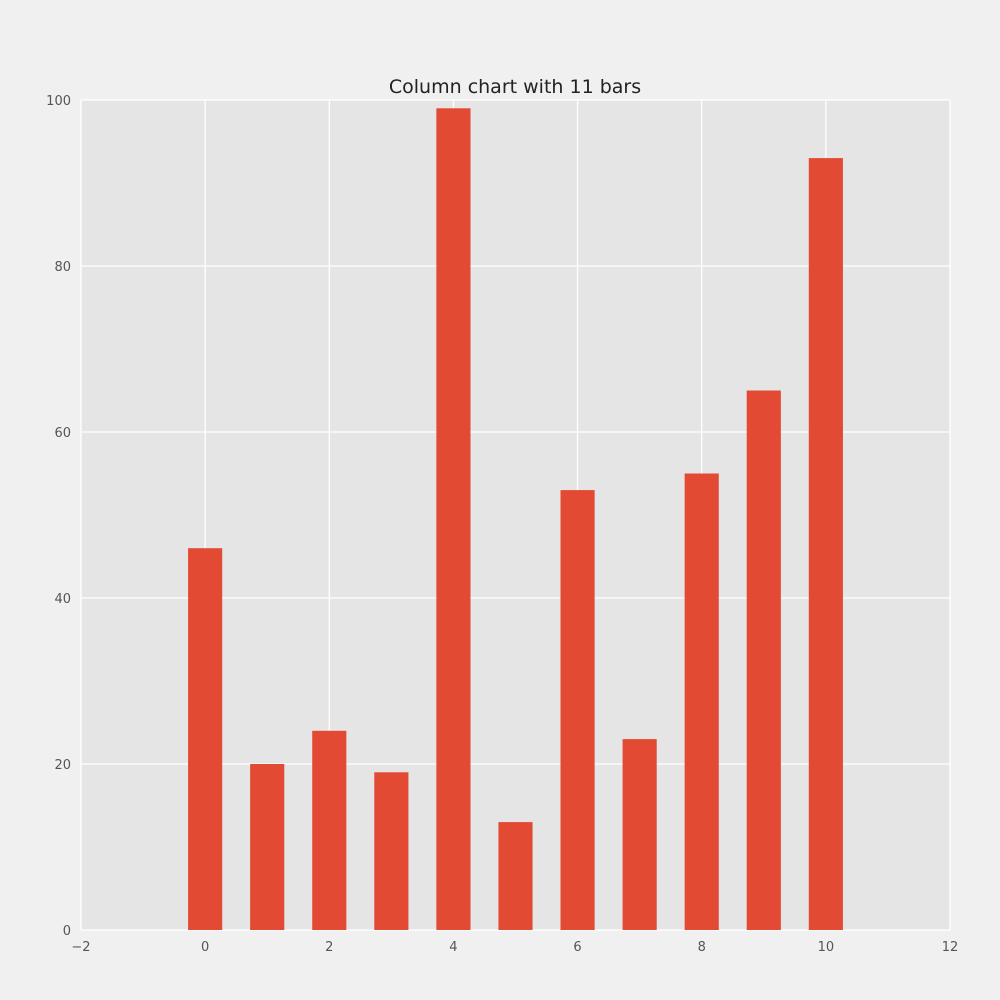 The width and height of the screenshot is (1000, 1000). I want to click on y-tick-label: 0, so click(67, 931).